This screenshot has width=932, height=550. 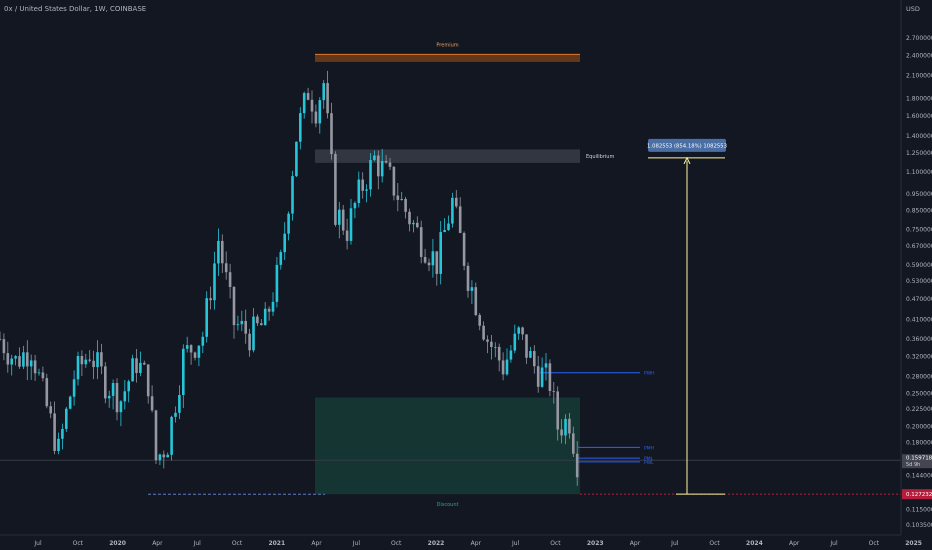 What do you see at coordinates (276, 543) in the screenshot?
I see `x-tick-label: 2021` at bounding box center [276, 543].